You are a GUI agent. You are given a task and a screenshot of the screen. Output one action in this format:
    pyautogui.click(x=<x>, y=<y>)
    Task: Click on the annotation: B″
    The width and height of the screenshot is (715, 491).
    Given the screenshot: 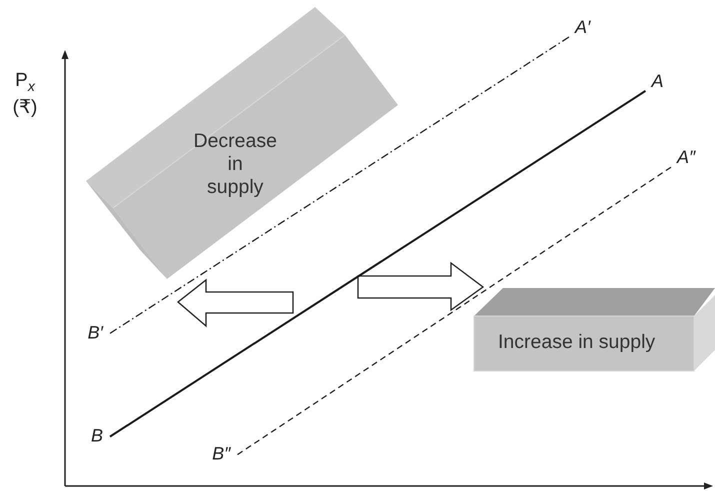 What is the action you would take?
    pyautogui.click(x=222, y=454)
    